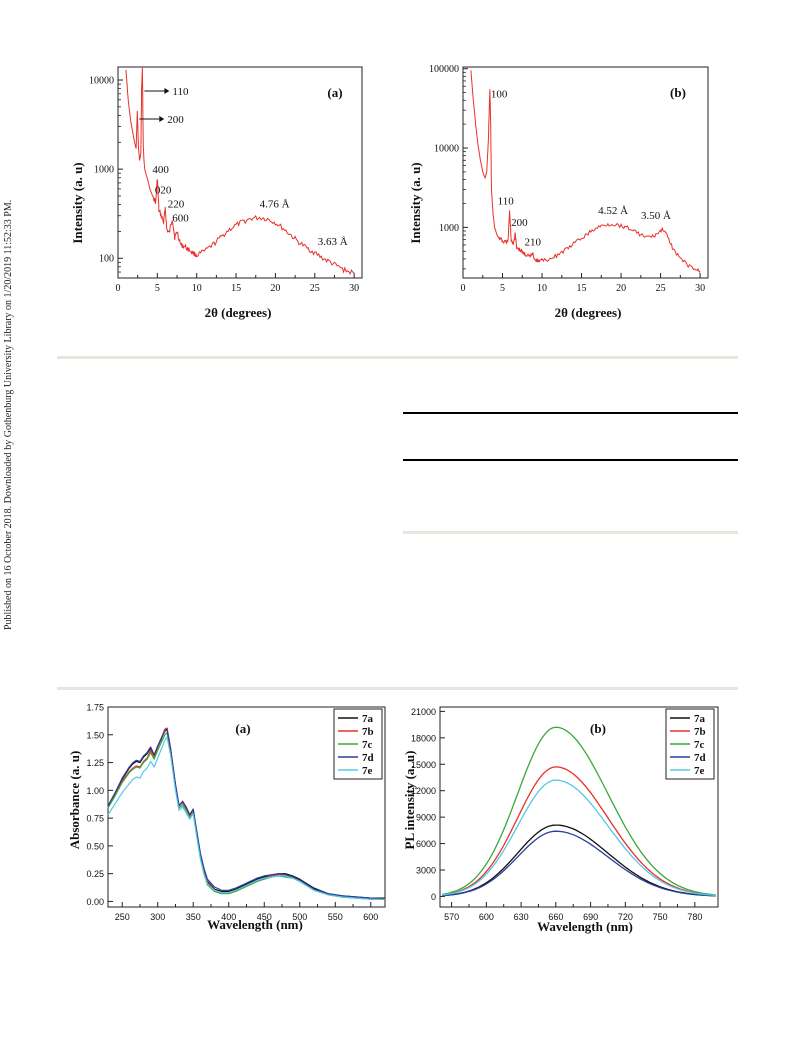 Image resolution: width=793 pixels, height=1039 pixels. I want to click on x-tick-label: 690, so click(590, 917).